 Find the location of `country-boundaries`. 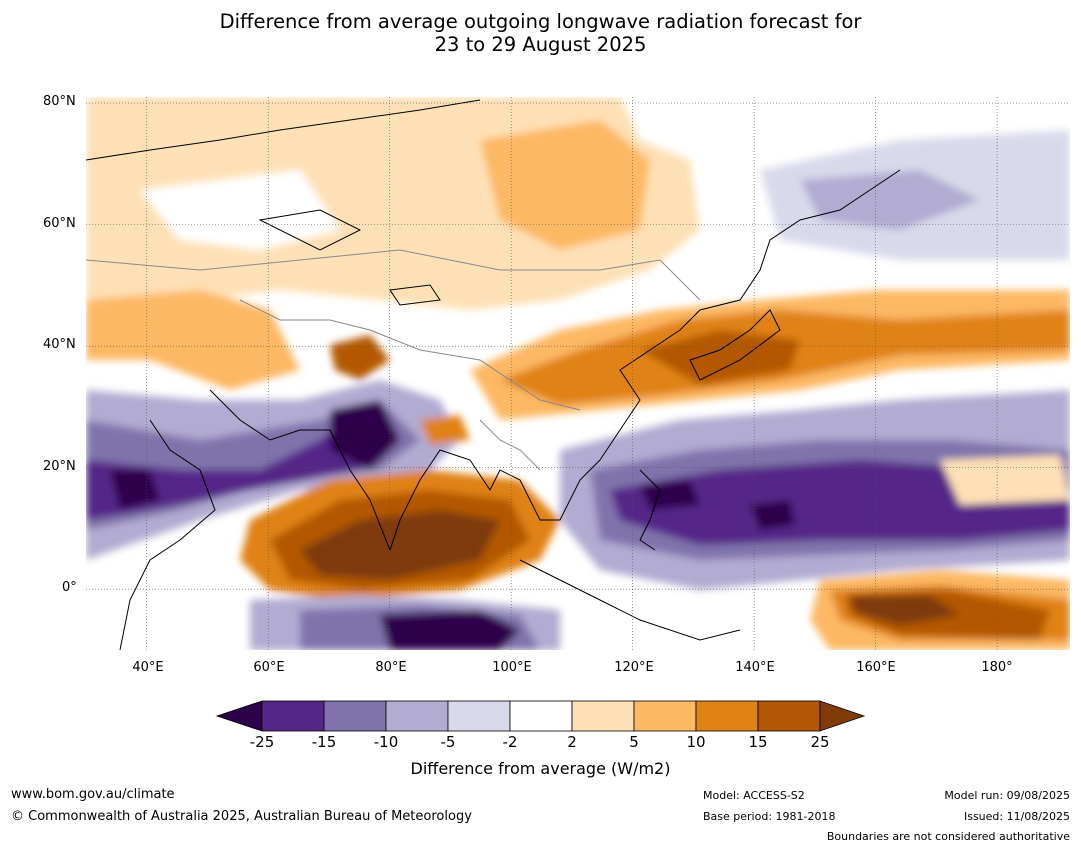

country-boundaries is located at coordinates (393, 360).